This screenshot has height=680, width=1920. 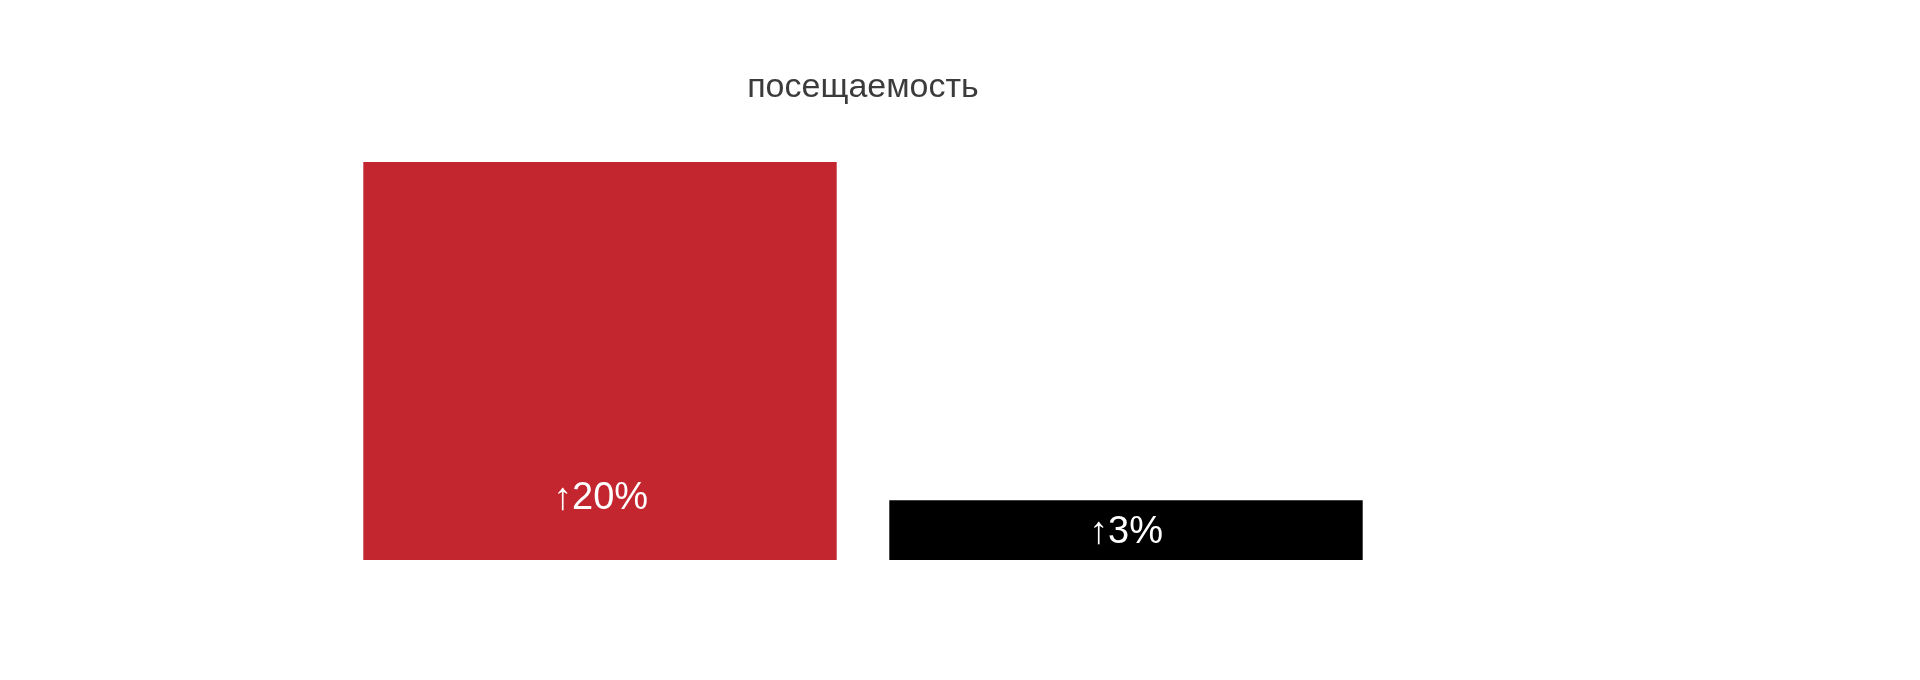 What do you see at coordinates (1126, 530) in the screenshot?
I see `data-label: ↑3%` at bounding box center [1126, 530].